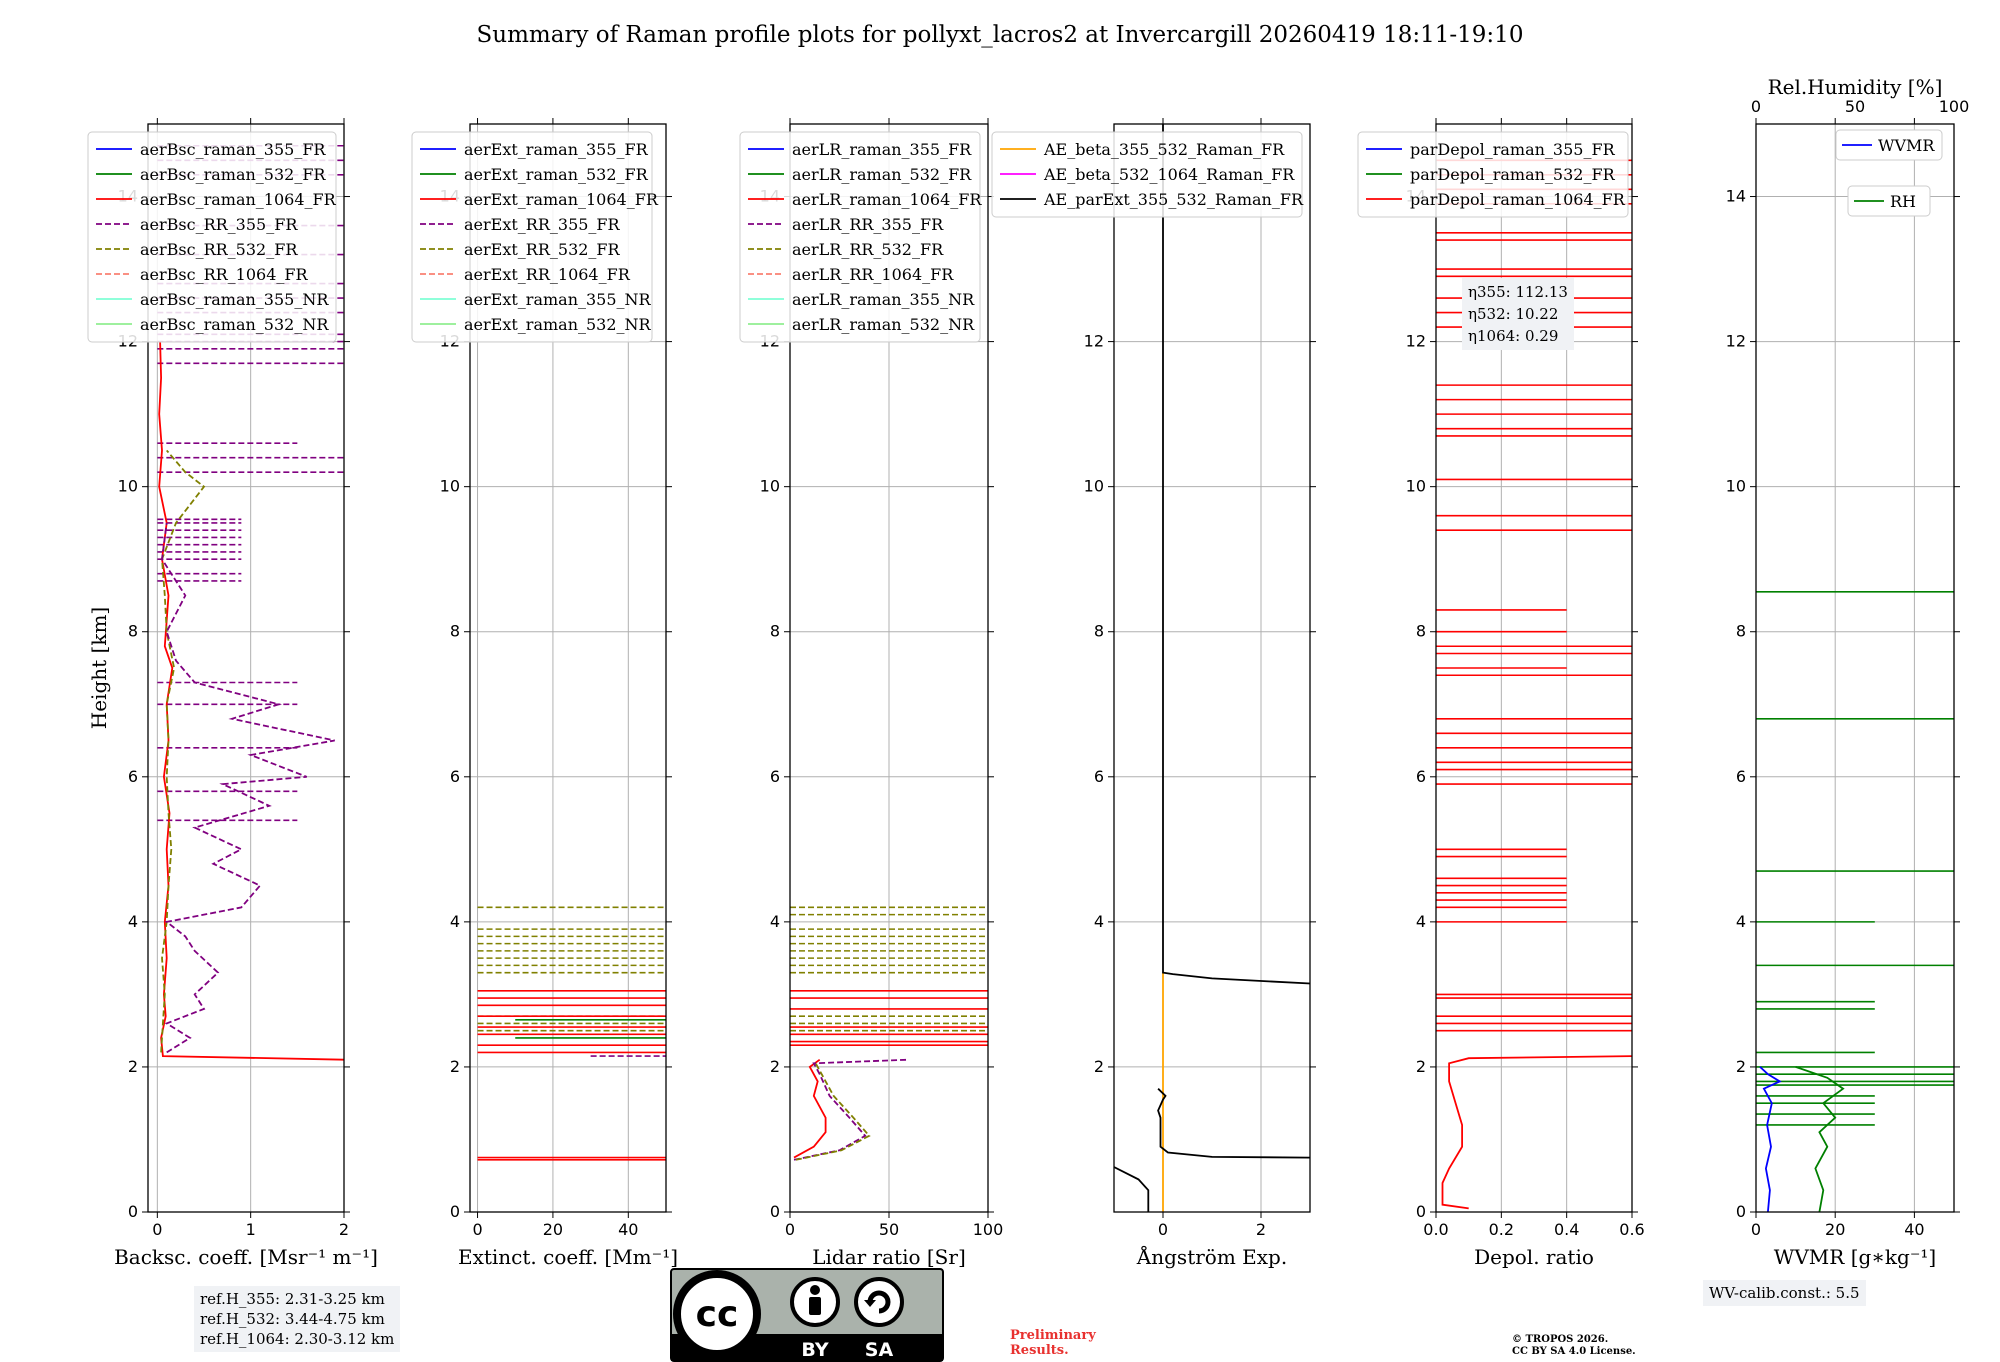  I want to click on x2-tick-label: 100, so click(1954, 106).